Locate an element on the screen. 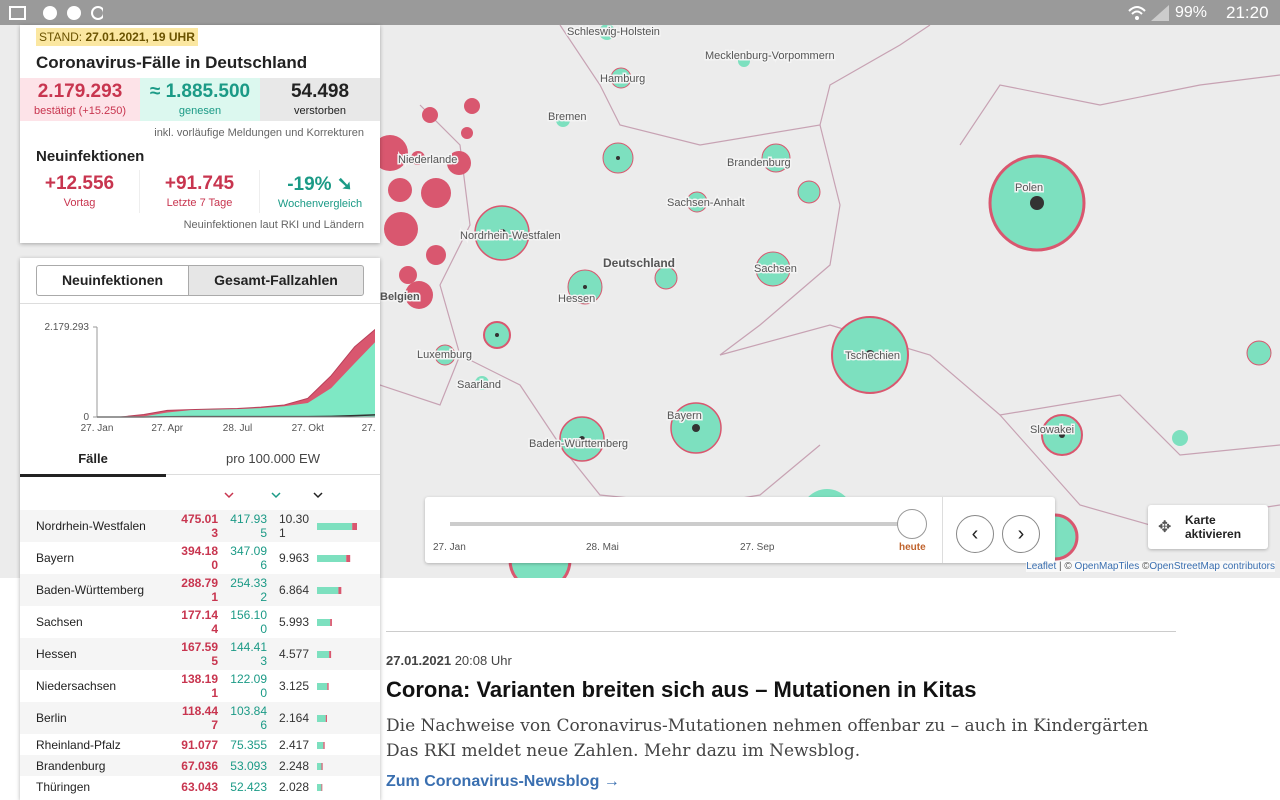  table-row: Rheinland-Pfalz 91.077 75.355 2.417 is located at coordinates (200, 744).